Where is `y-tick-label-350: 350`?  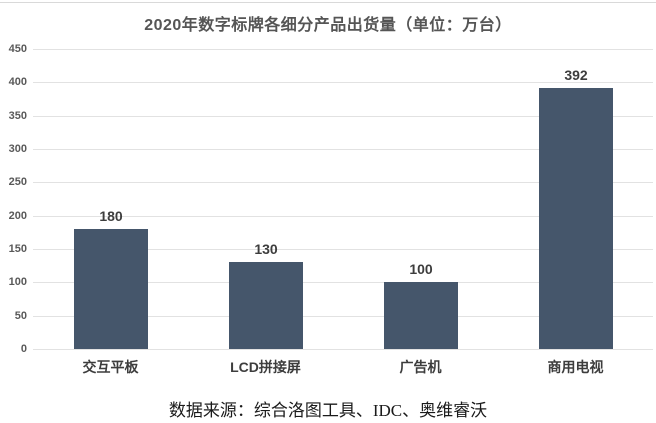
y-tick-label-350: 350 is located at coordinates (17, 115).